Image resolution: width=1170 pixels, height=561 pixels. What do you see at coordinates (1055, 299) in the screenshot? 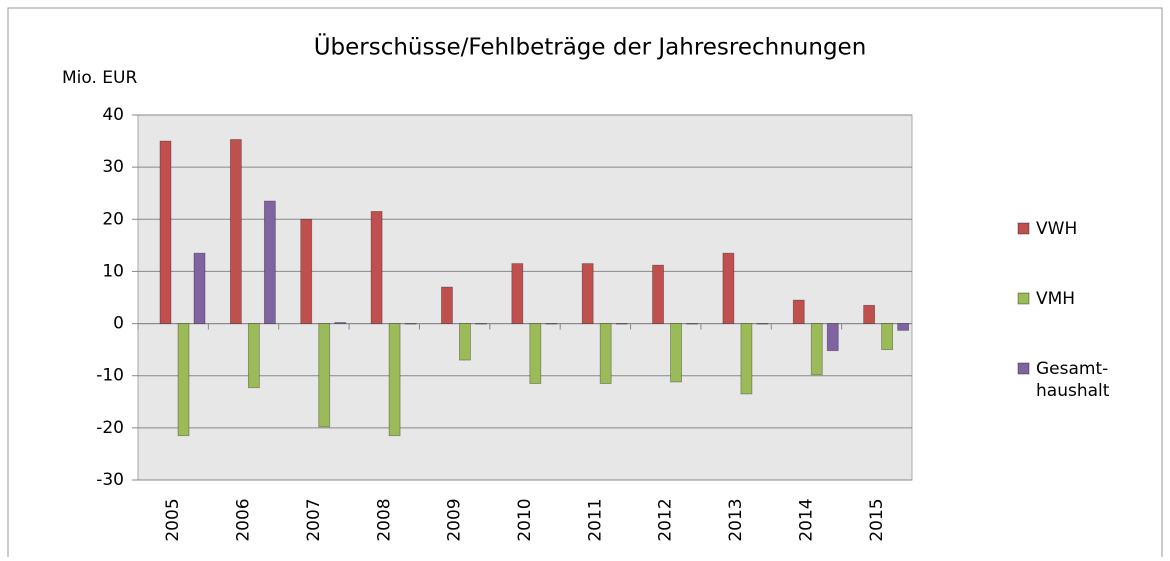
I see `legend-label: VMH` at bounding box center [1055, 299].